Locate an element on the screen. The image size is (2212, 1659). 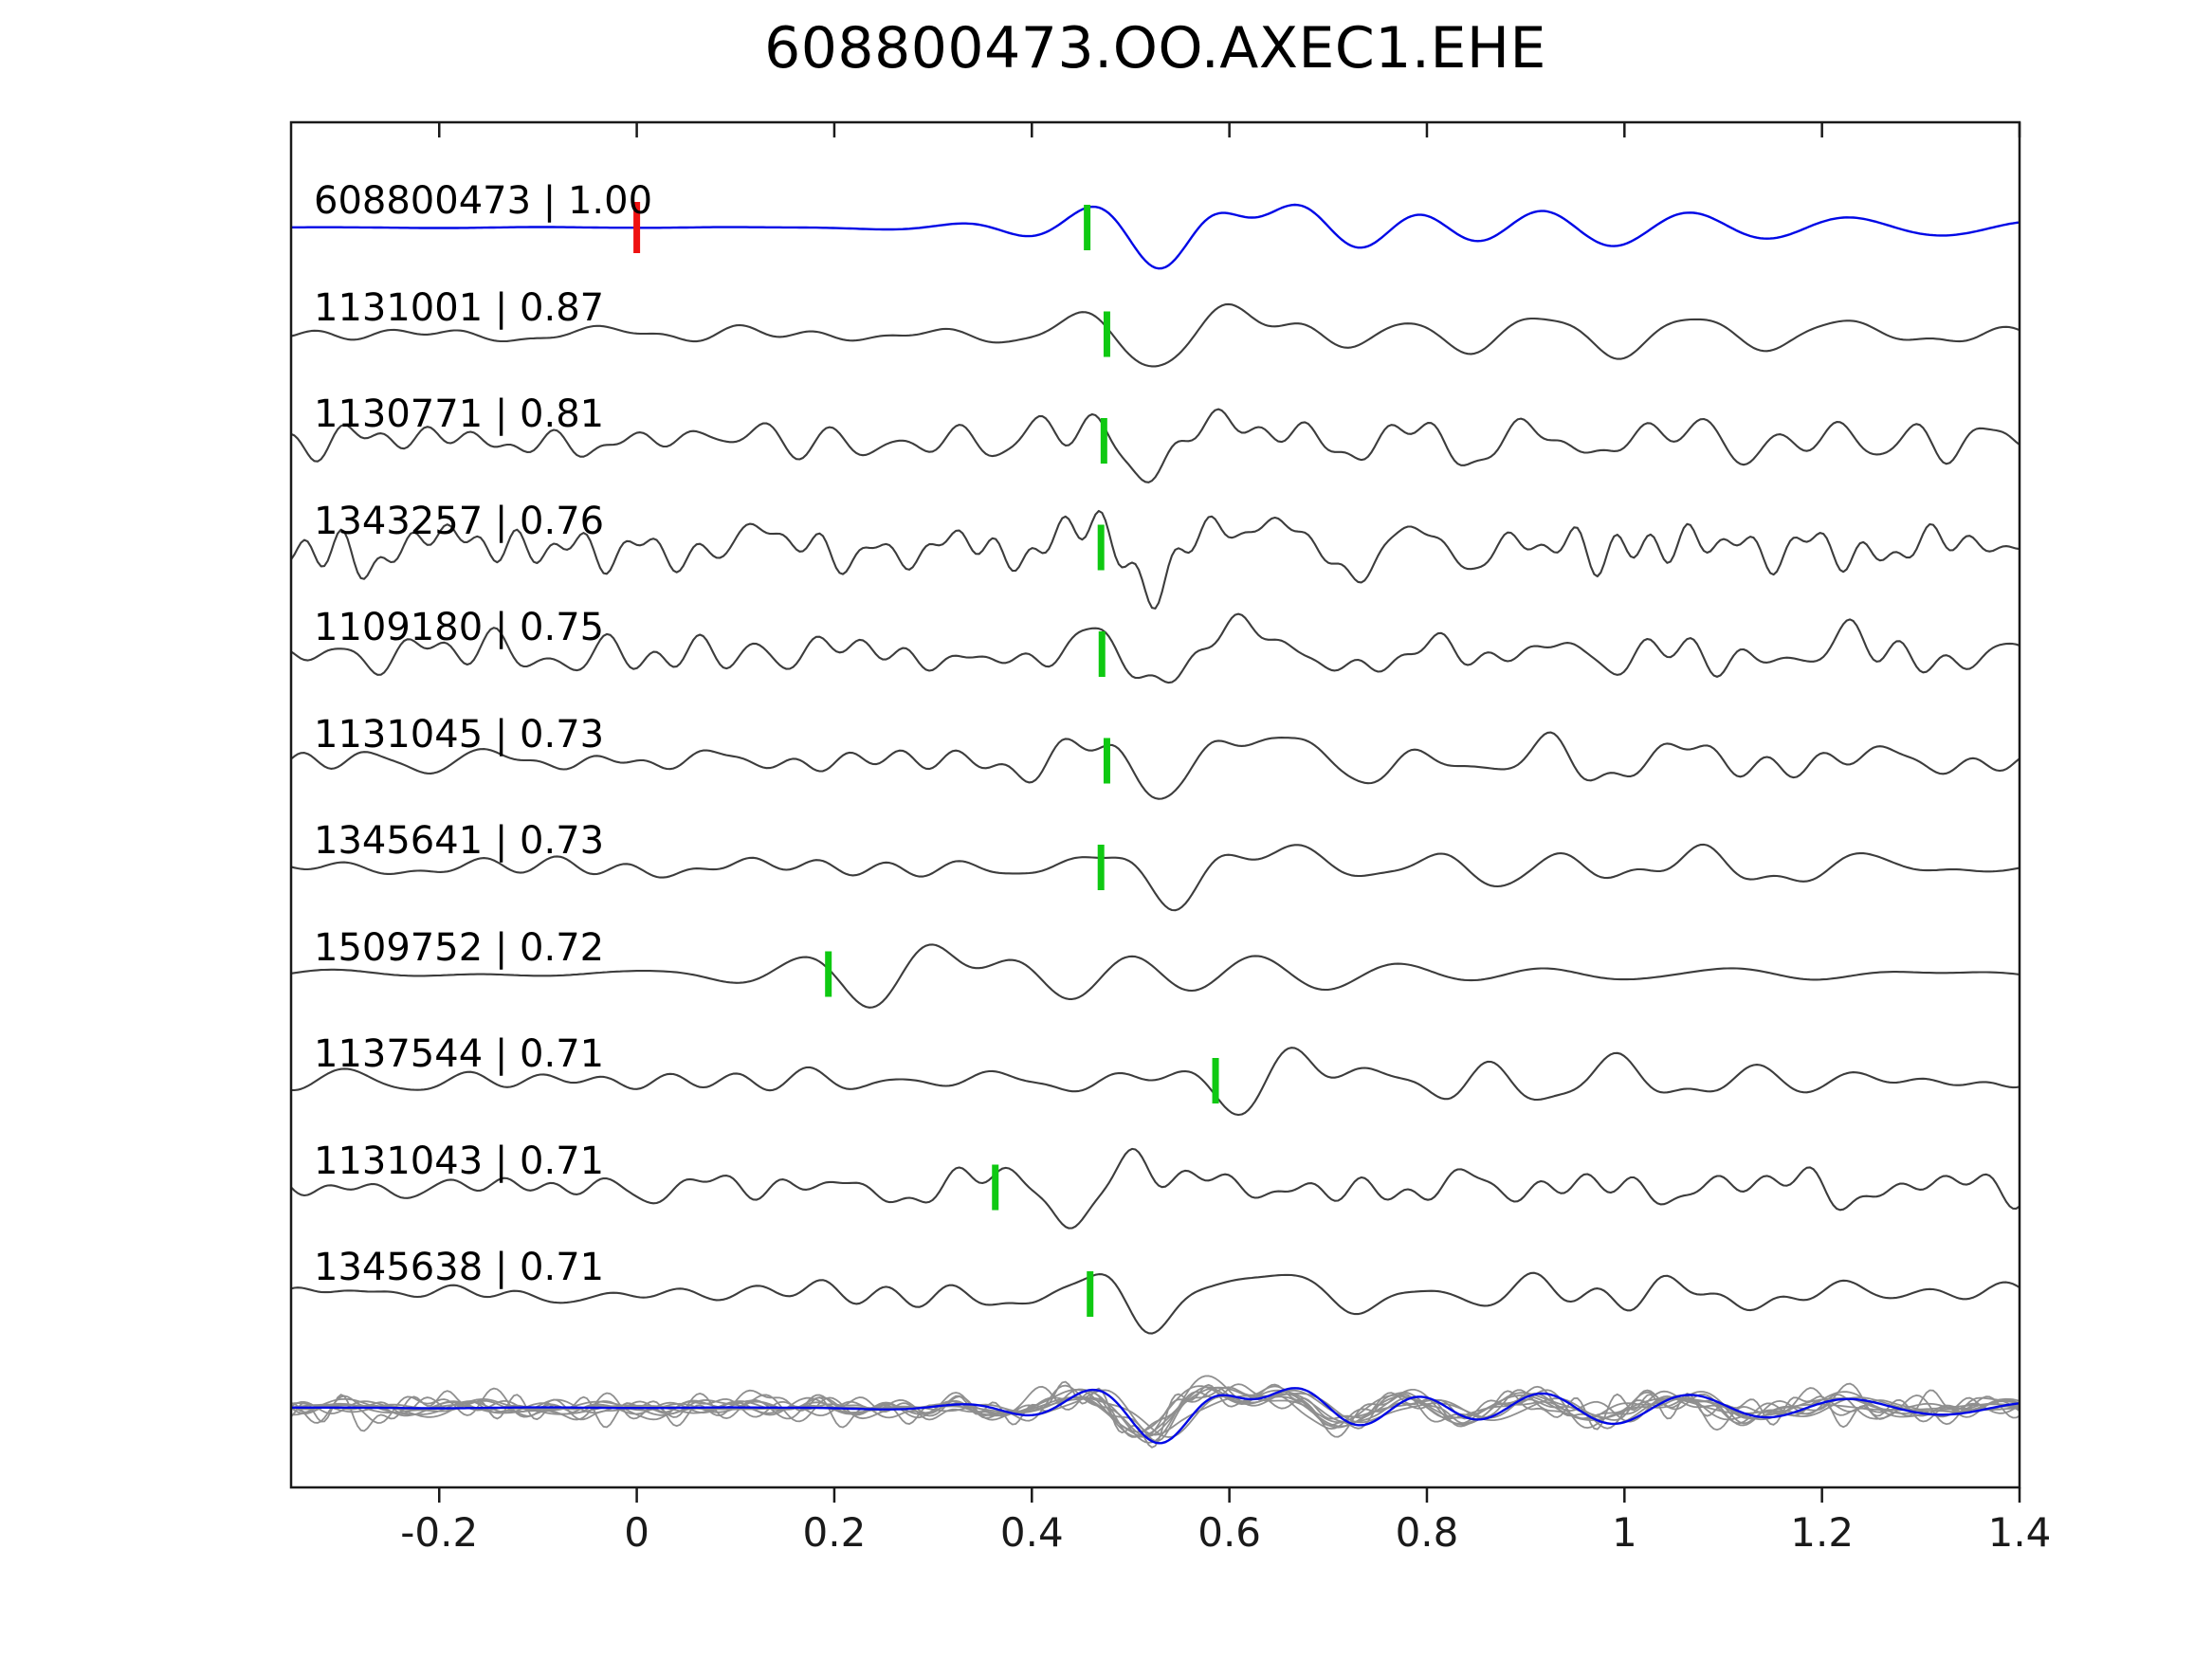
trace-label: 1109180 | 0.75 is located at coordinates (459, 627).